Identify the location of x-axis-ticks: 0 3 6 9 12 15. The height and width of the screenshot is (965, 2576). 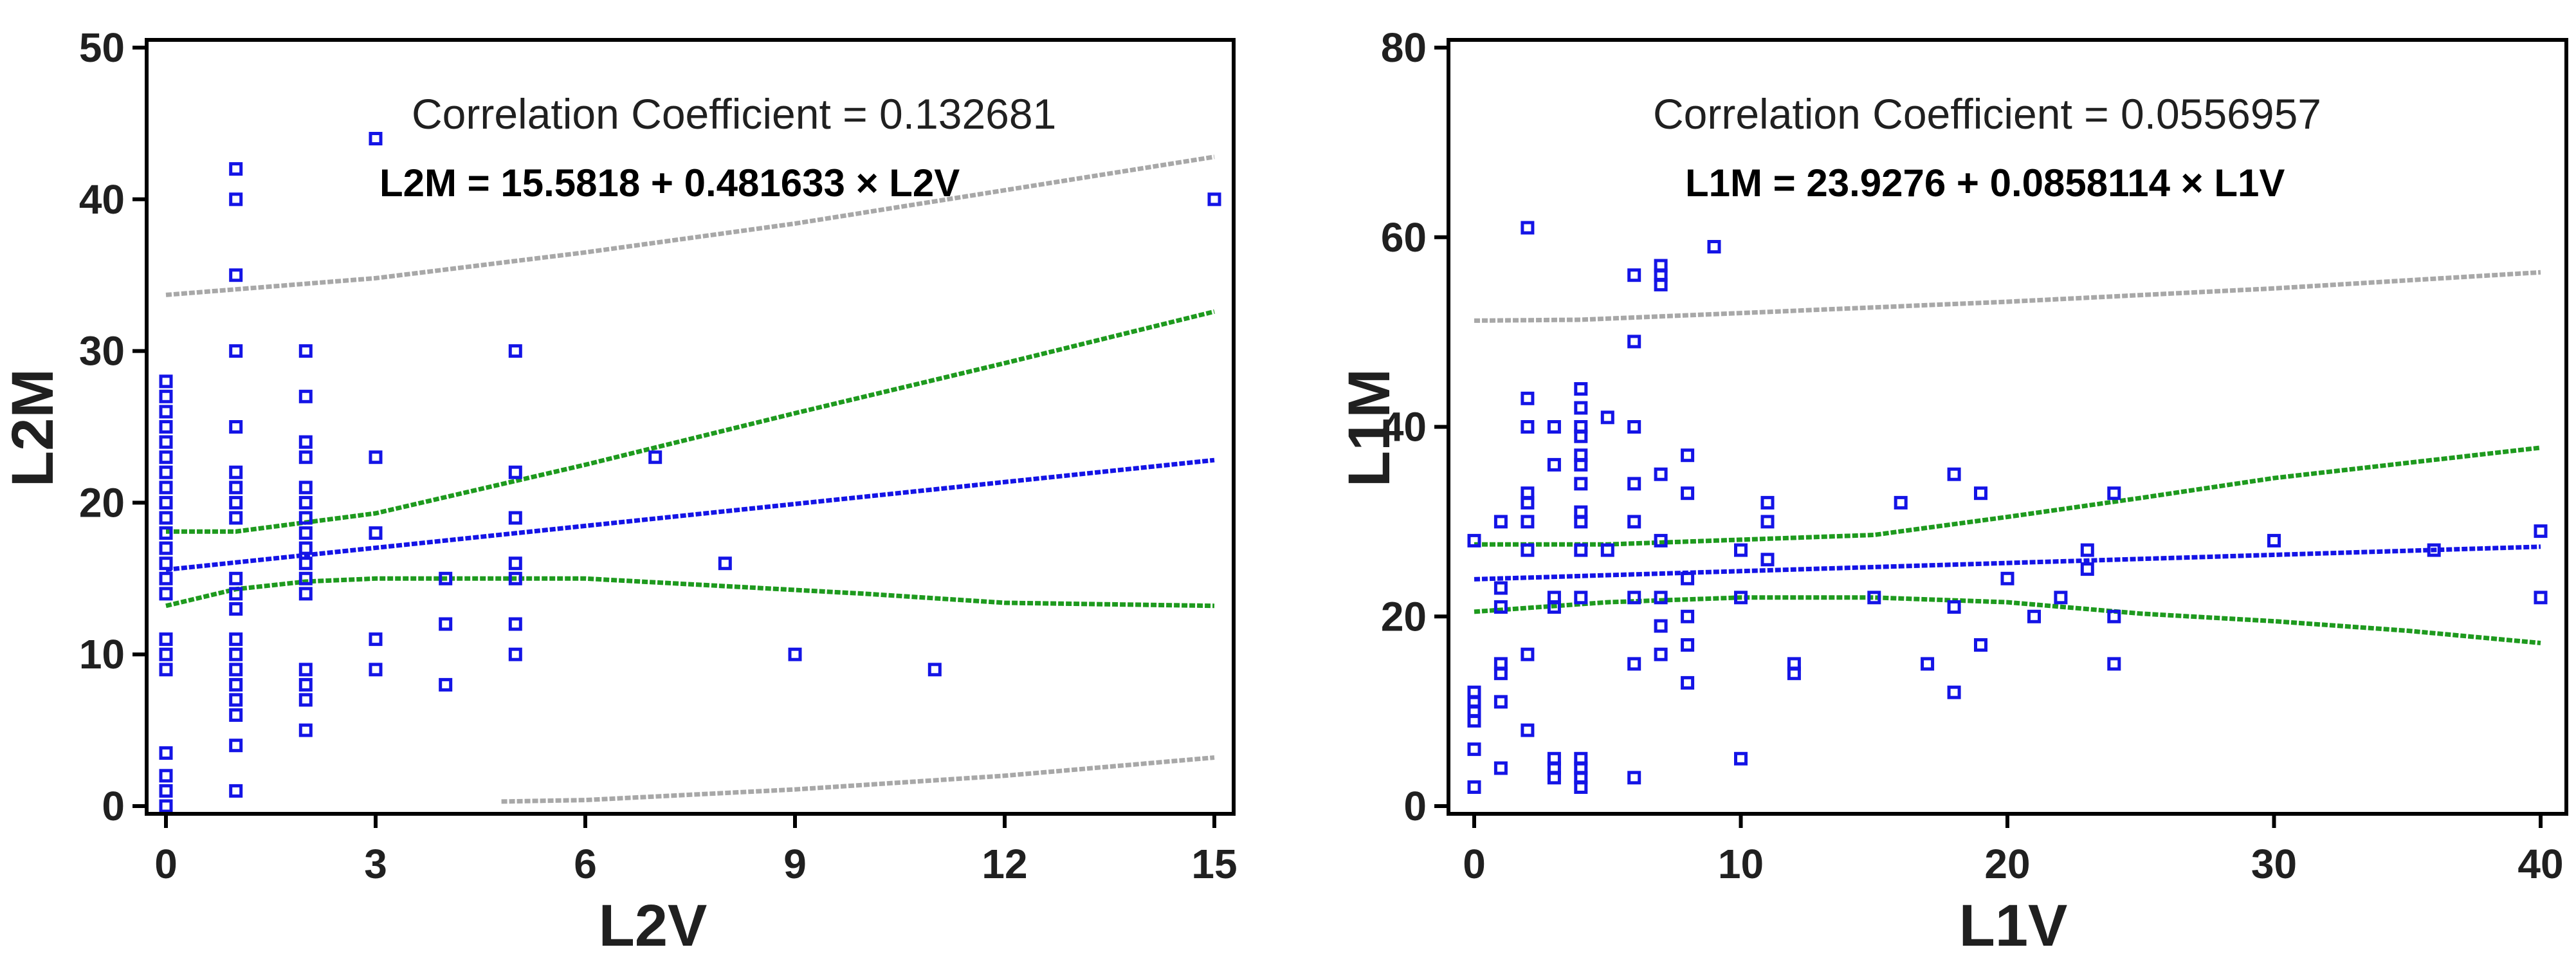
(696, 850).